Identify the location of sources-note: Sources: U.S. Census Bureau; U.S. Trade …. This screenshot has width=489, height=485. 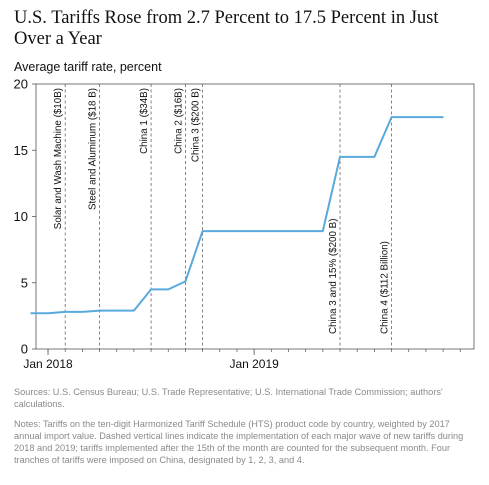
(228, 398).